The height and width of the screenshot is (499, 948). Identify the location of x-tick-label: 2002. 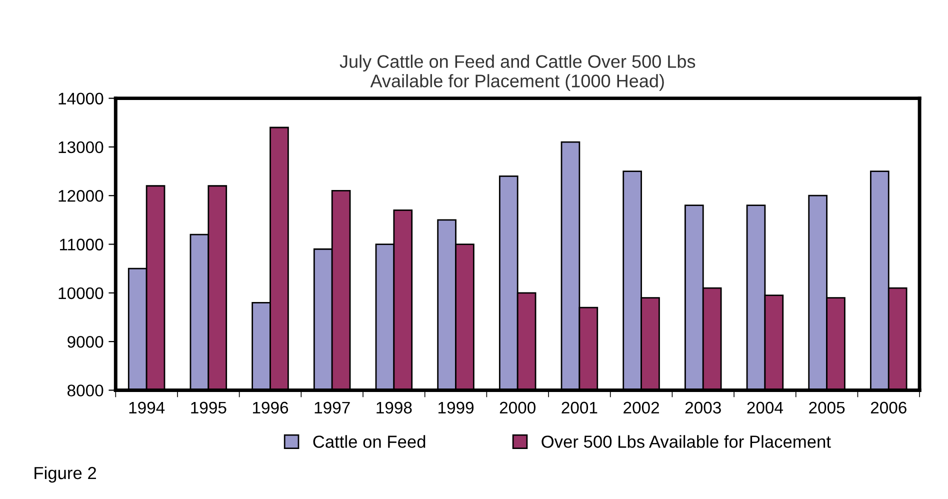
(641, 408).